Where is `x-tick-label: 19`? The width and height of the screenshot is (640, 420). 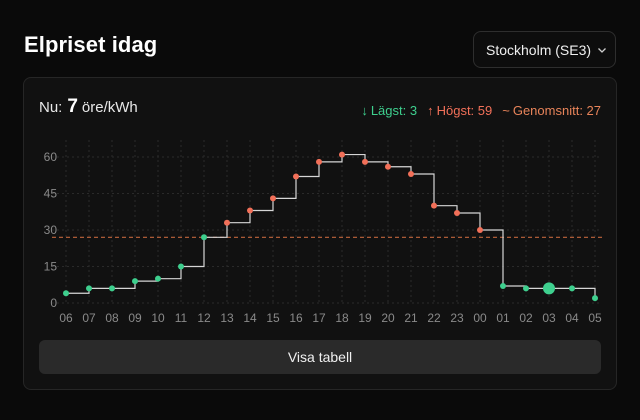
x-tick-label: 19 is located at coordinates (365, 318).